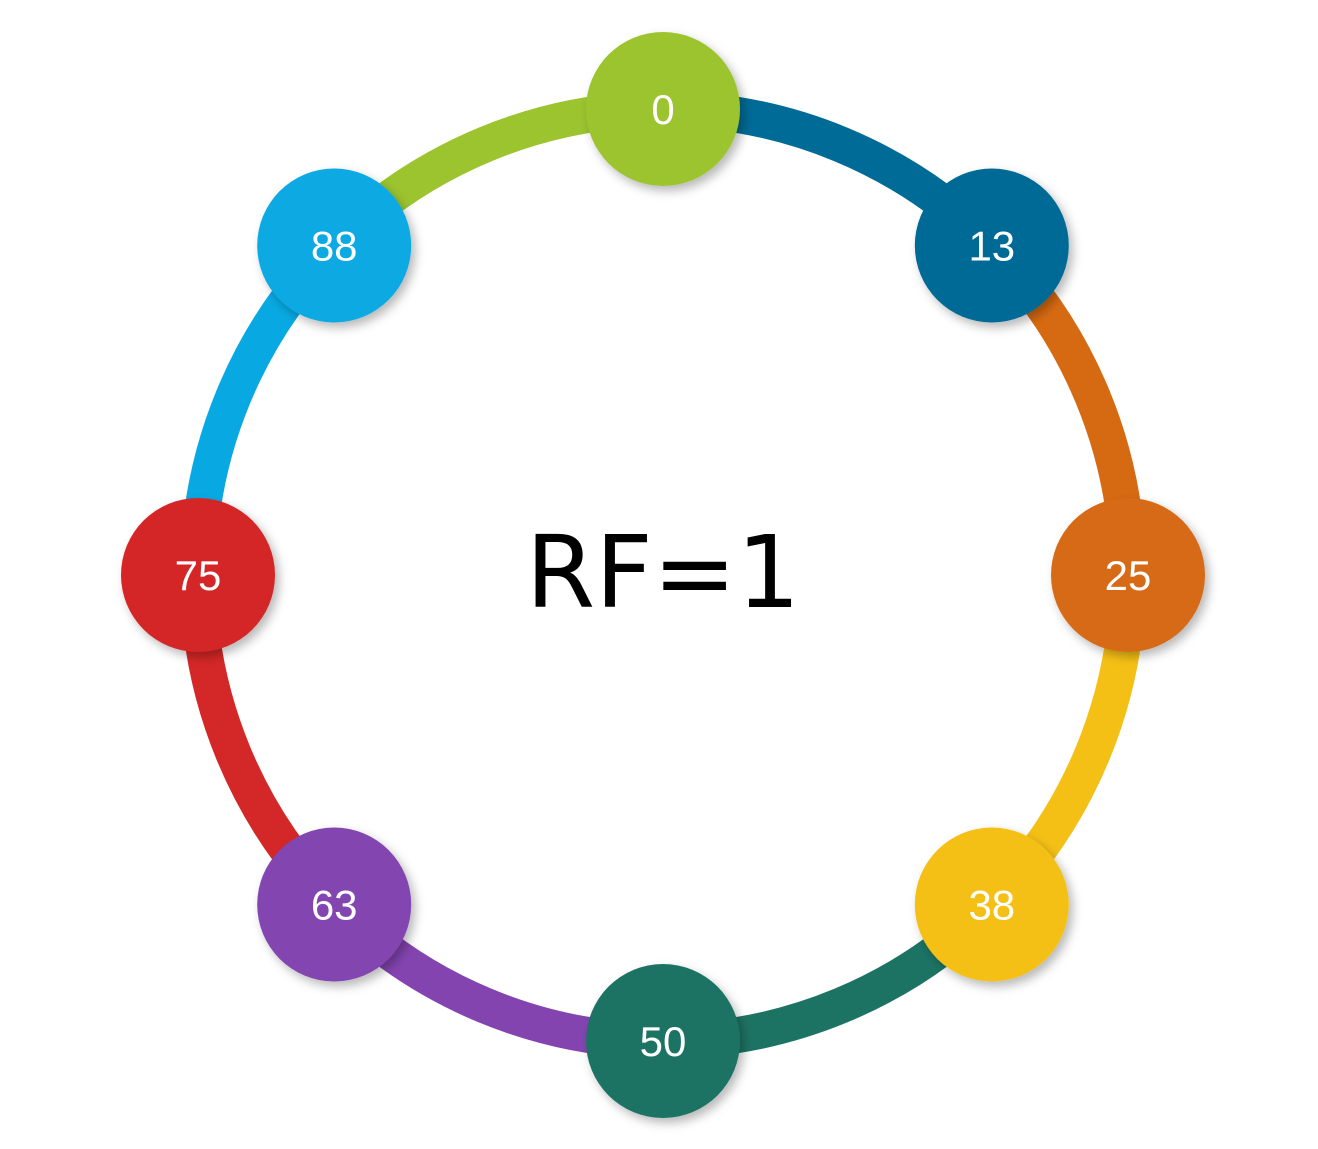 Image resolution: width=1318 pixels, height=1149 pixels. I want to click on ring-node-label: 63, so click(334, 905).